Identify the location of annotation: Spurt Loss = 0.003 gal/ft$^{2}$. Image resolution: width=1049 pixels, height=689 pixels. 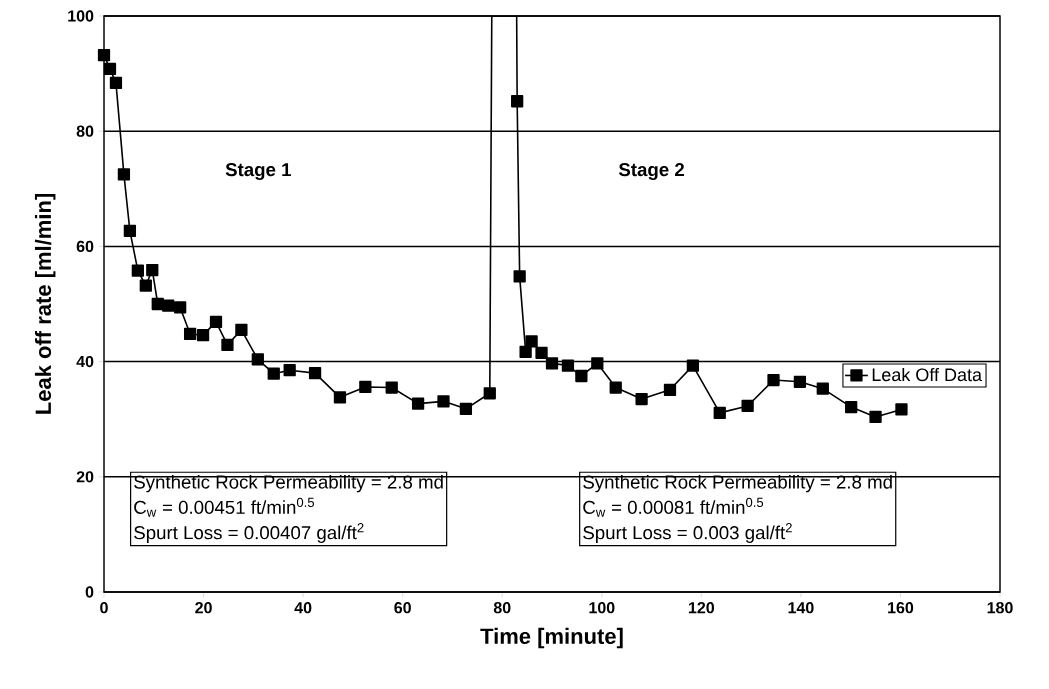
(687, 533).